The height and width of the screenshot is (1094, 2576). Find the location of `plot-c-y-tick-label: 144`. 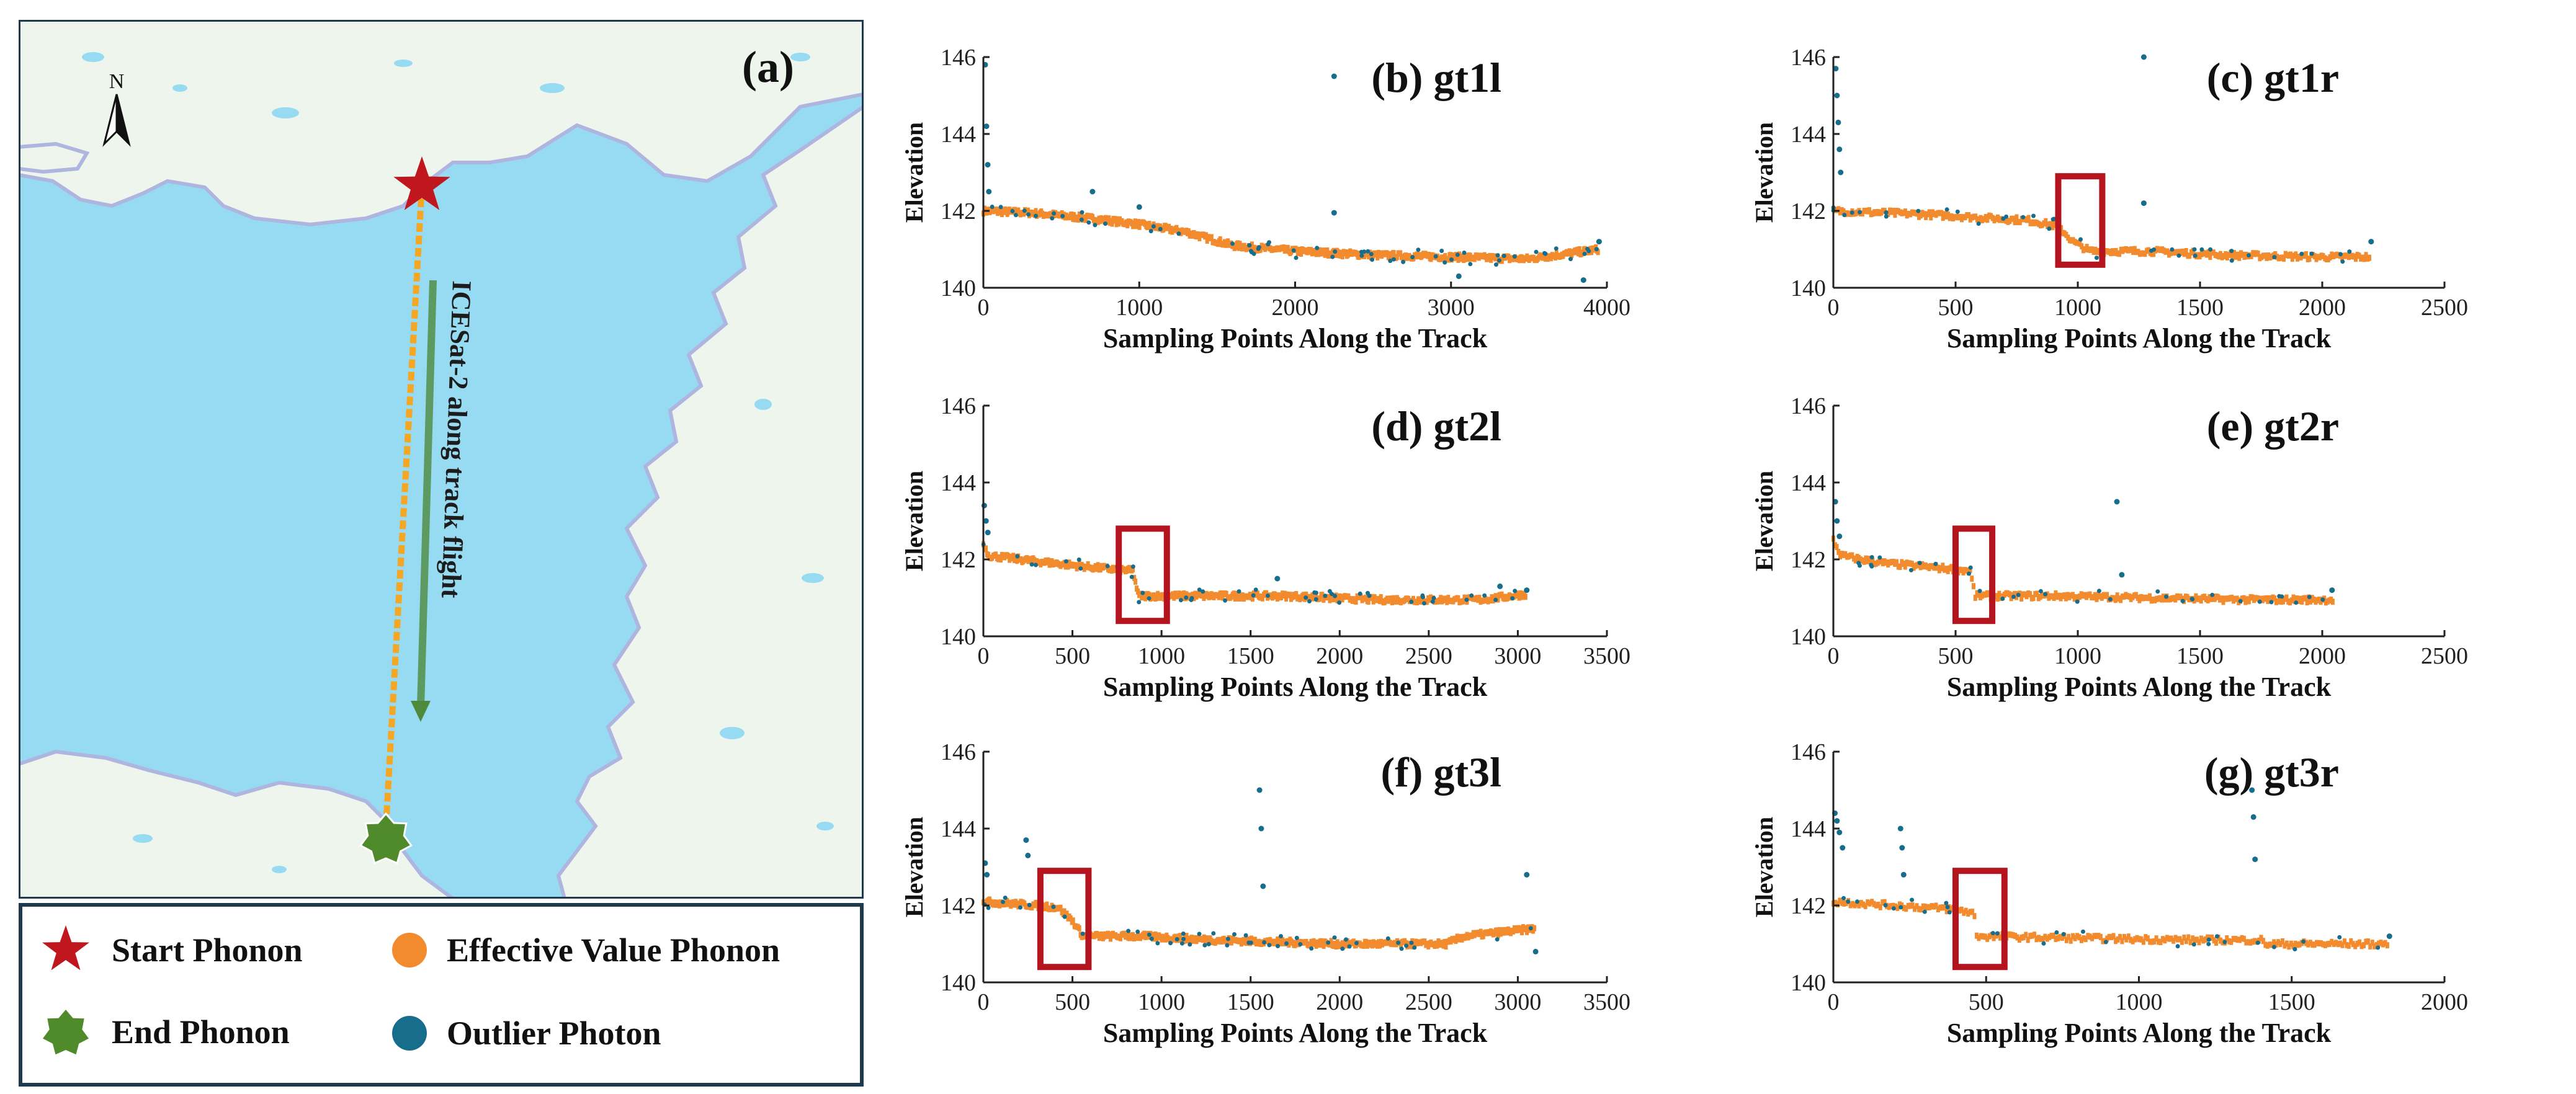

plot-c-y-tick-label: 144 is located at coordinates (1808, 135).